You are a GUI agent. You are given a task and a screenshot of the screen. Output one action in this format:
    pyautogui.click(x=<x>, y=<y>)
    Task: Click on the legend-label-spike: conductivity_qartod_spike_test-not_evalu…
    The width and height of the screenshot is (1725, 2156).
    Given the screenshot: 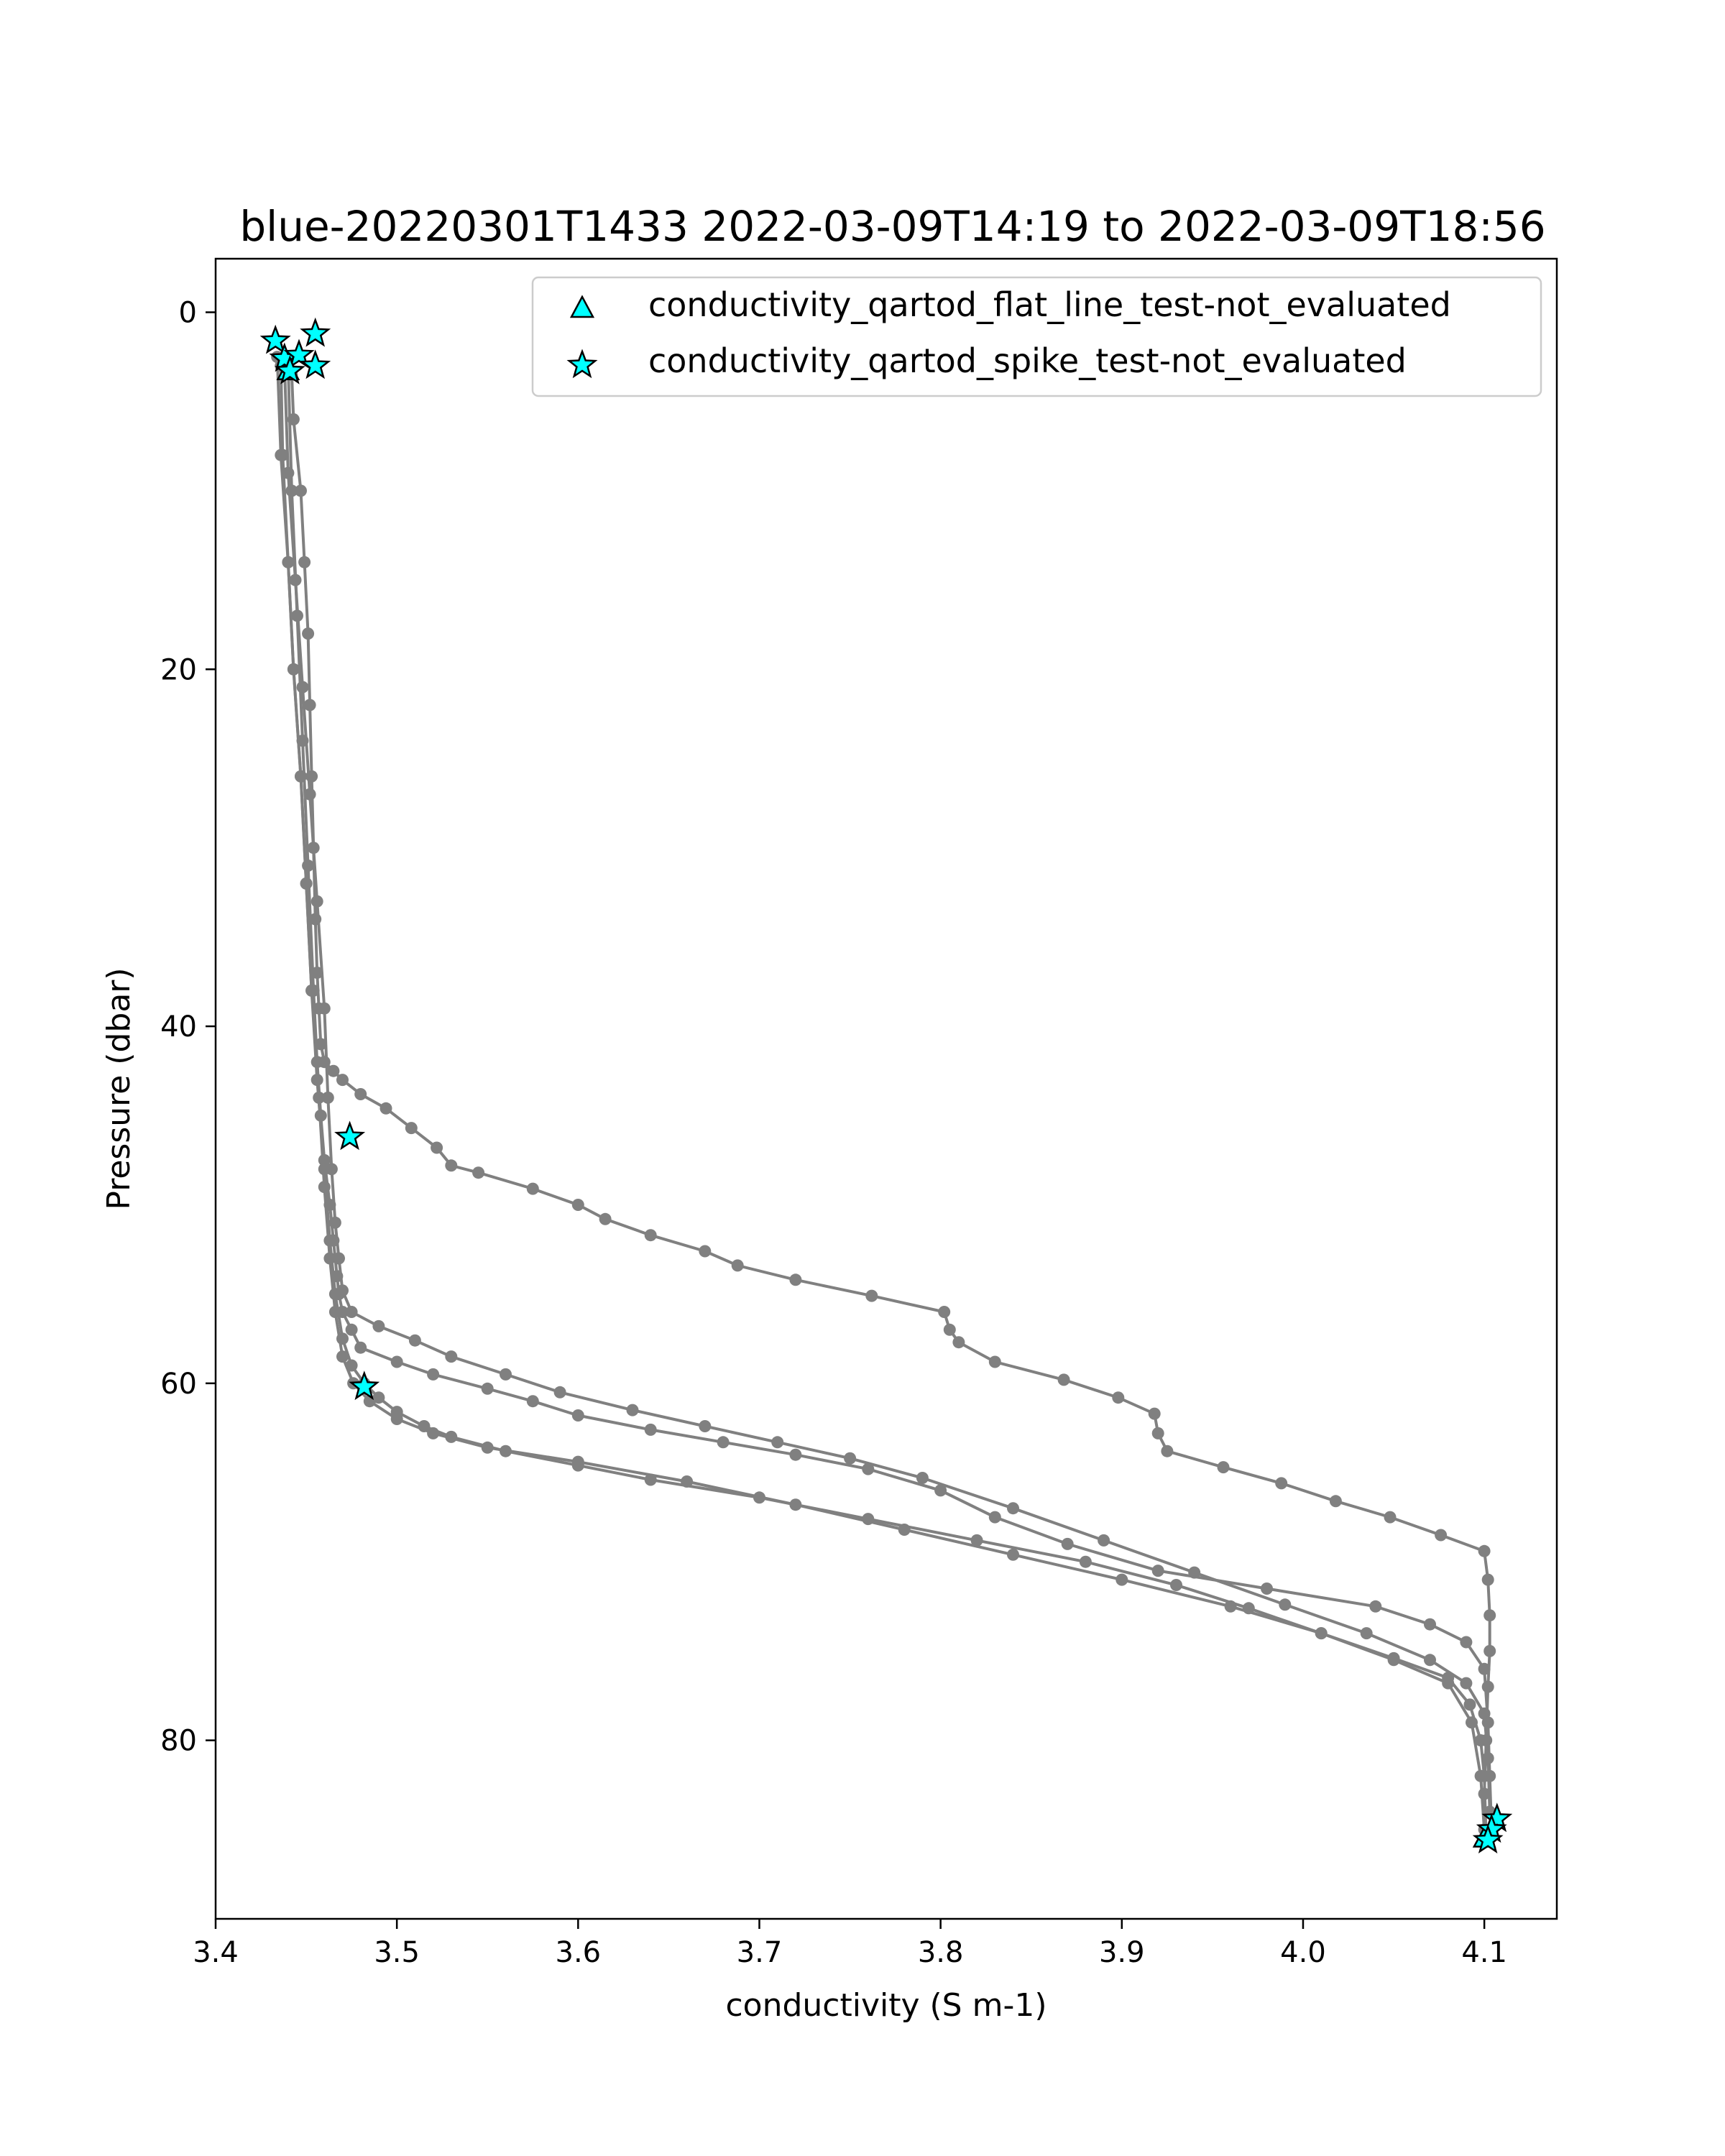 What is the action you would take?
    pyautogui.click(x=1027, y=361)
    